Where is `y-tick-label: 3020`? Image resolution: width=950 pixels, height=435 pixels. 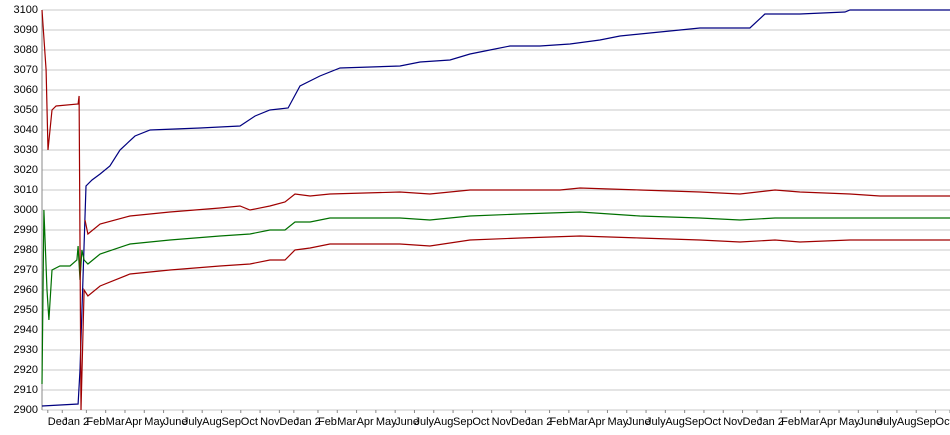 y-tick-label: 3020 is located at coordinates (26, 170).